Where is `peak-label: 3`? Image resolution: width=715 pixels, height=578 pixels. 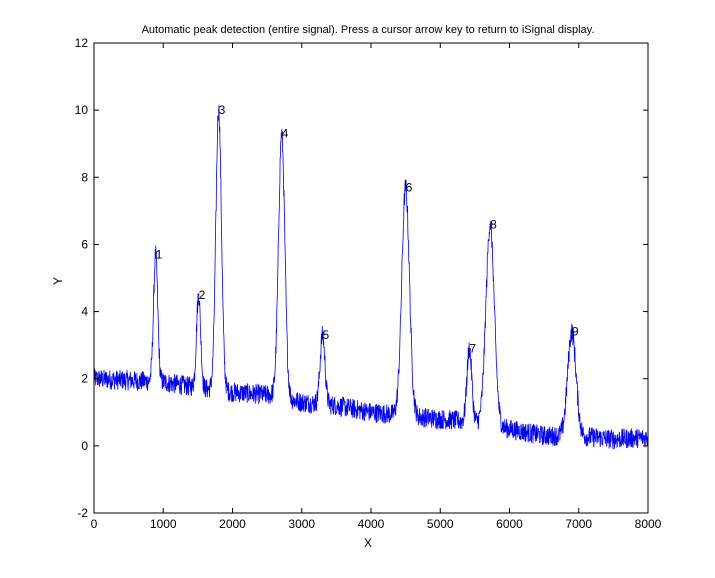 peak-label: 3 is located at coordinates (222, 110).